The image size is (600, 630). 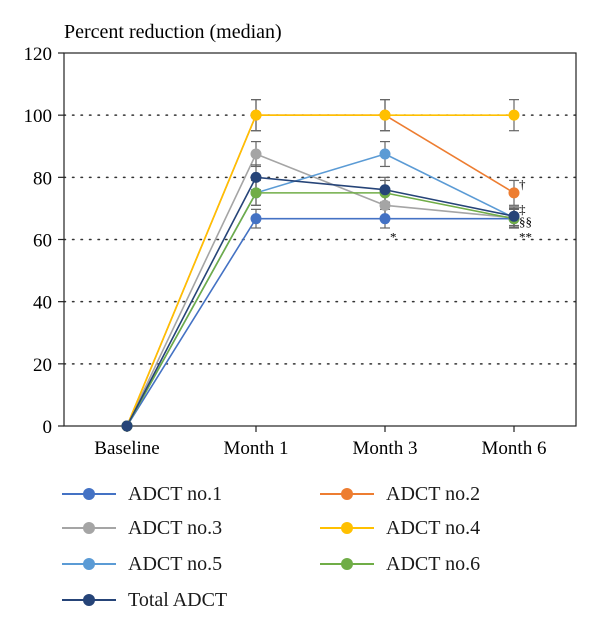 I want to click on y-tick-label: 120, so click(x=38, y=54).